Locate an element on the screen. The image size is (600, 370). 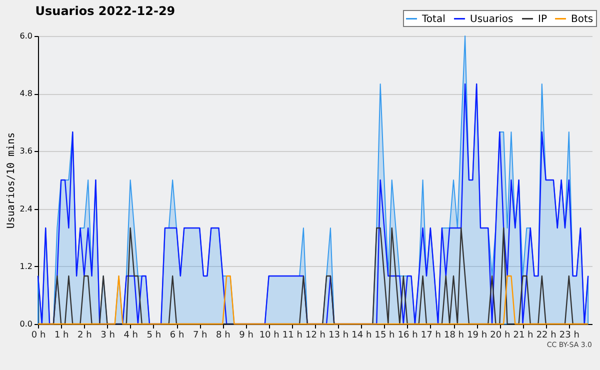
y-tick-label: 6.0 is located at coordinates (26, 36).